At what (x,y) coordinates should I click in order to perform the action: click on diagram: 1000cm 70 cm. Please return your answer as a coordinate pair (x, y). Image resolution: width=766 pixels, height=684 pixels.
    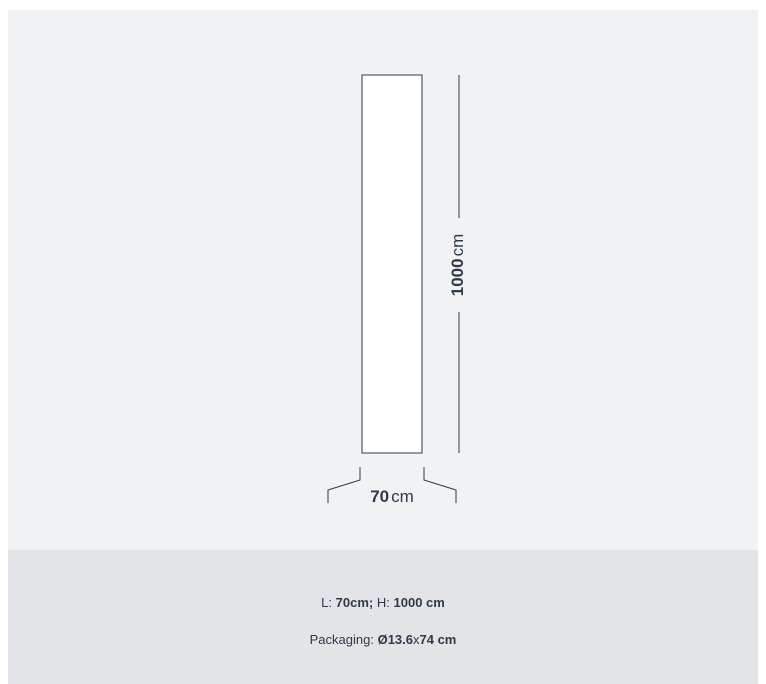
    Looking at the image, I should click on (397, 290).